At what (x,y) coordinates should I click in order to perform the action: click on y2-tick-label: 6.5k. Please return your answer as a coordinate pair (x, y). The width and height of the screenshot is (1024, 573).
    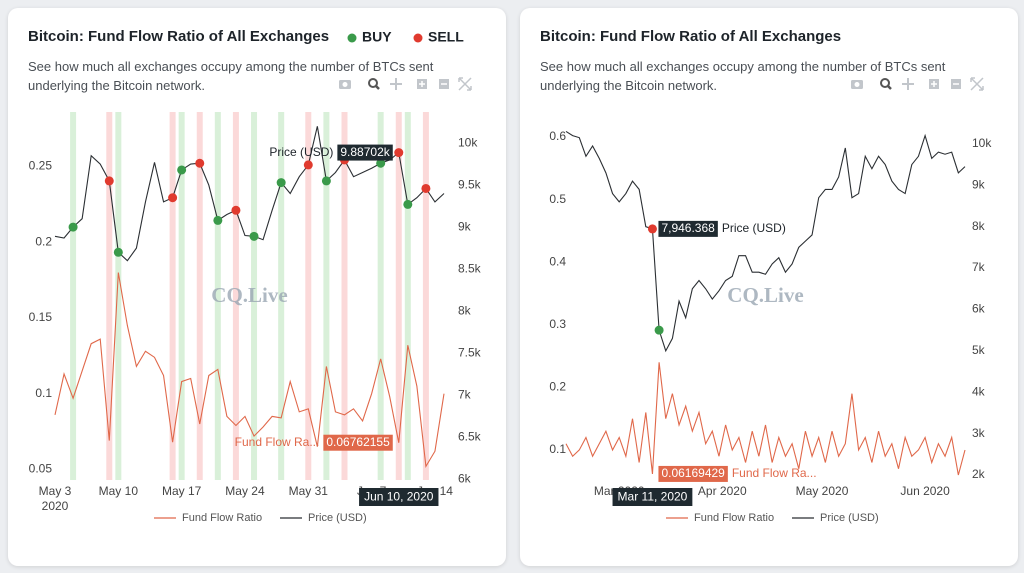
    Looking at the image, I should click on (470, 436).